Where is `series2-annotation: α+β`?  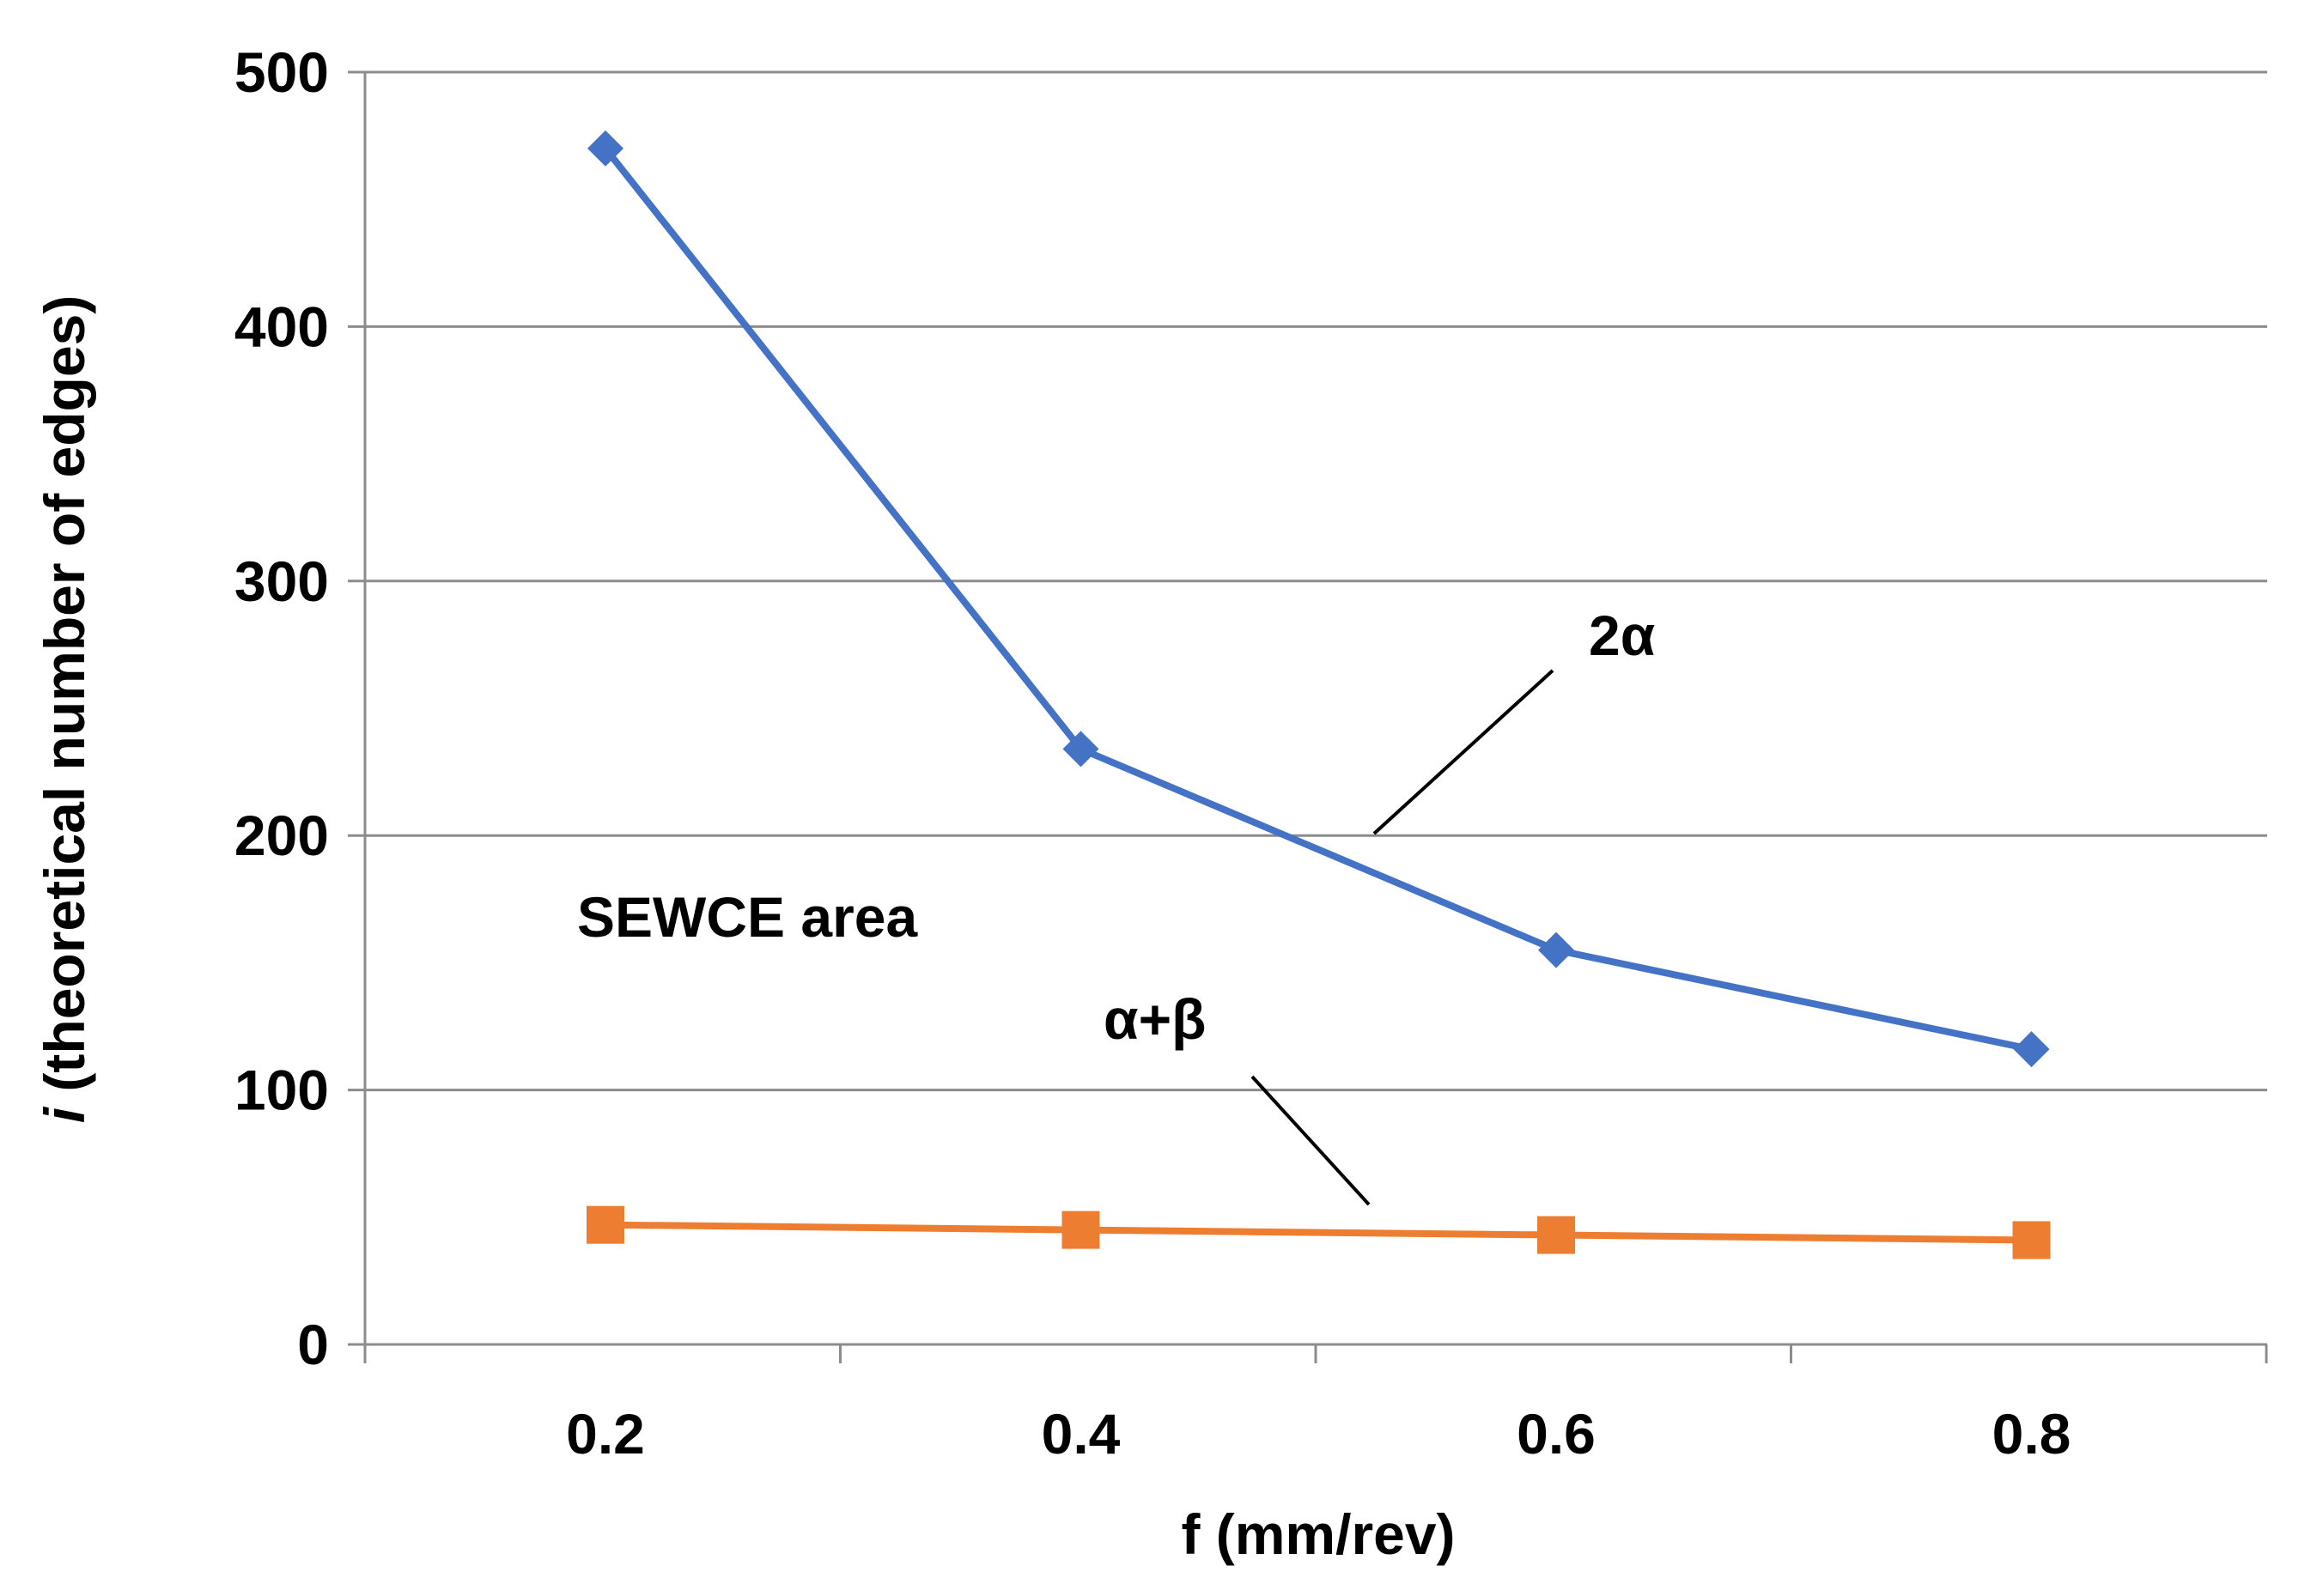
series2-annotation: α+β is located at coordinates (1155, 1019).